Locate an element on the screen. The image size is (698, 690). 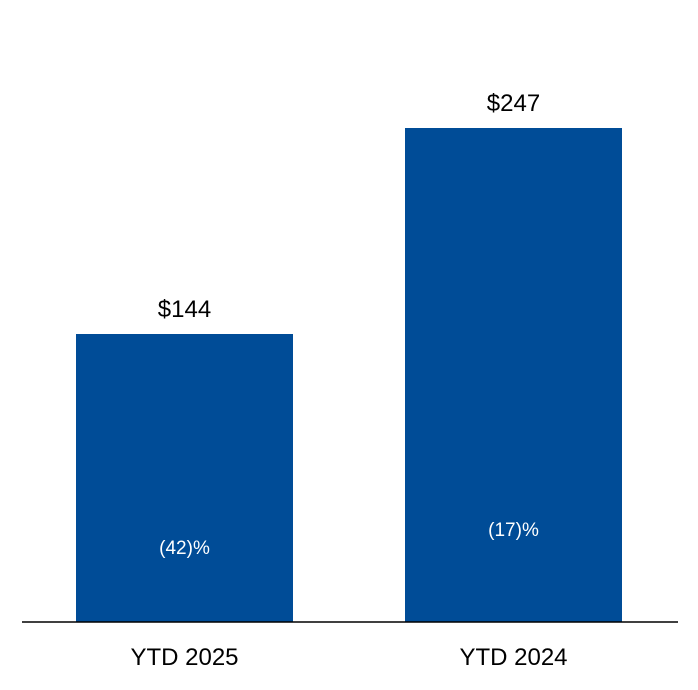
bar-change-label: (17)% is located at coordinates (513, 530).